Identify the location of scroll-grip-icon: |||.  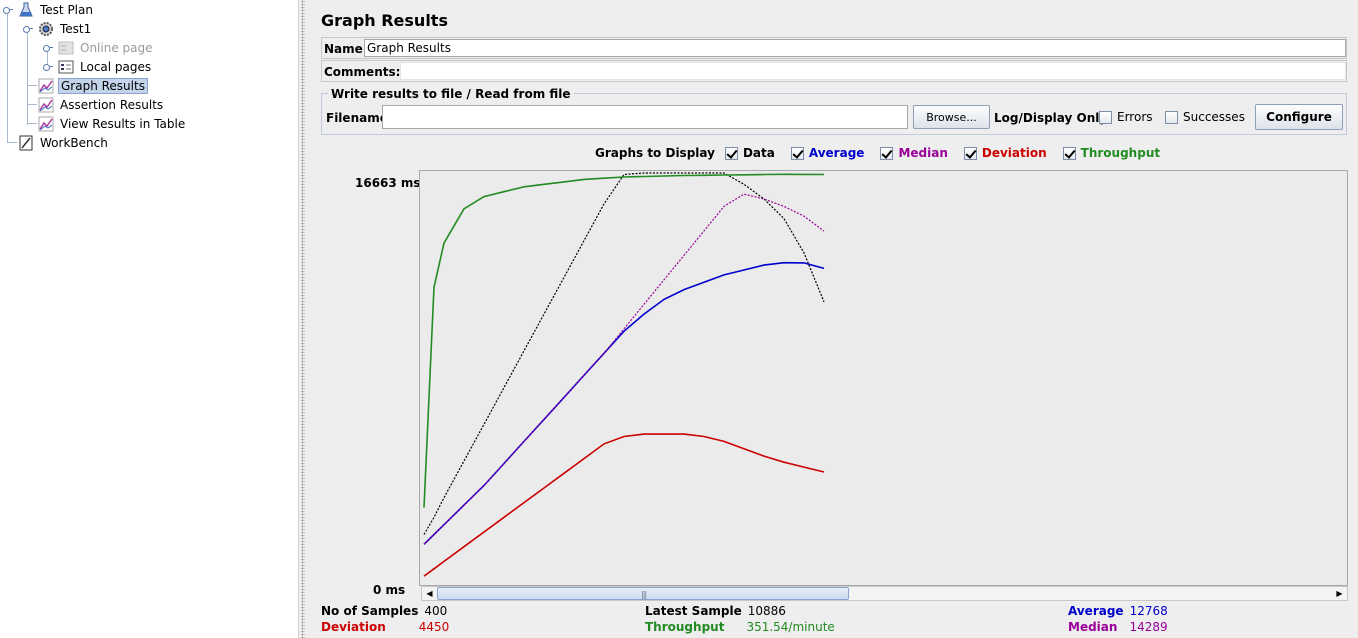
(644, 594).